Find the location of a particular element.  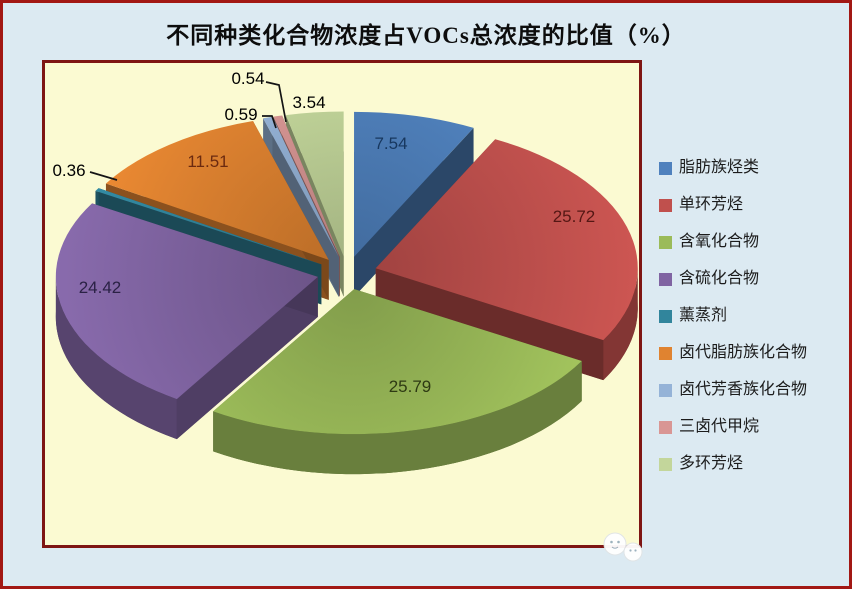

legend-label: 三卤代甲烷 is located at coordinates (719, 426).